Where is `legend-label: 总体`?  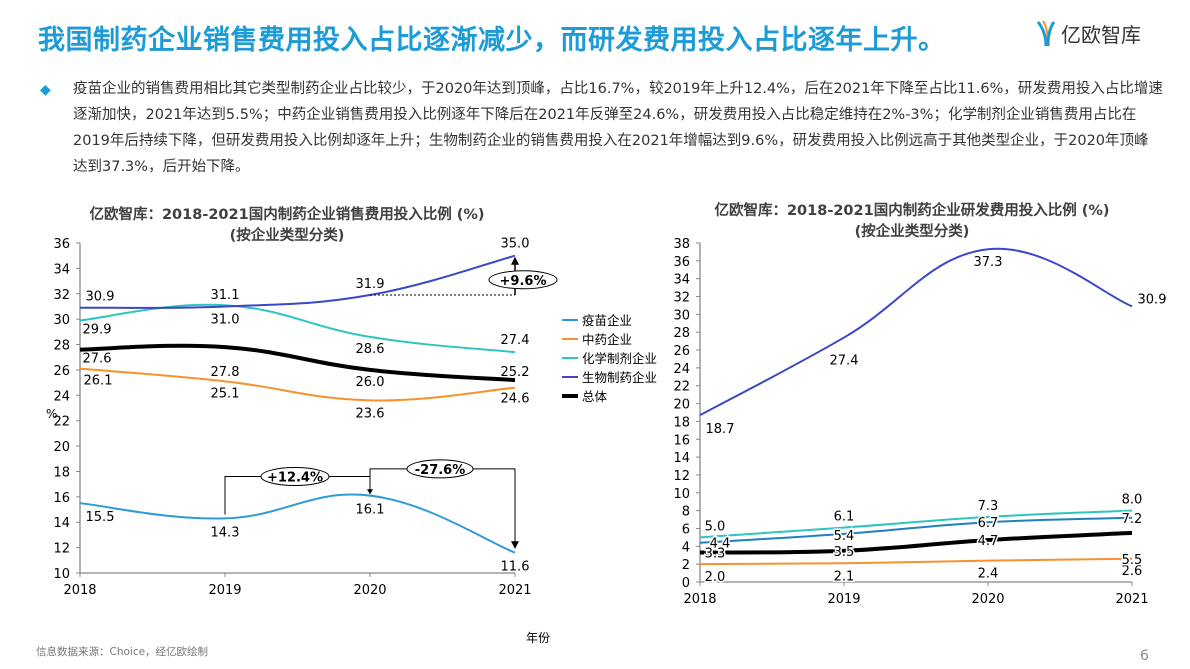
legend-label: 总体 is located at coordinates (595, 396).